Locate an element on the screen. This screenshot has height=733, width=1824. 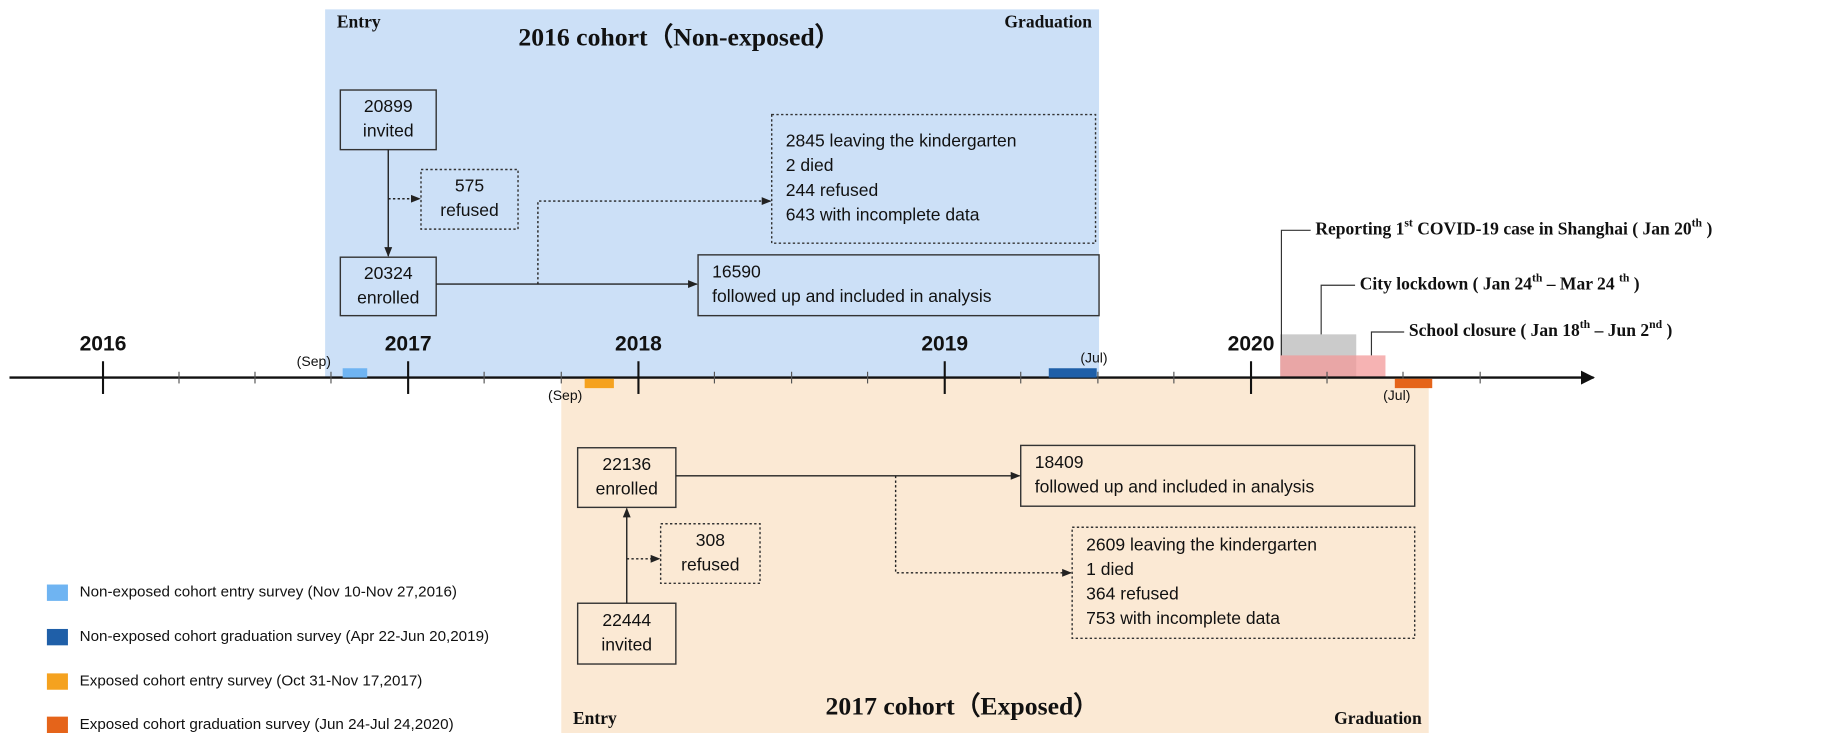
year-label: 2017 is located at coordinates (408, 343).